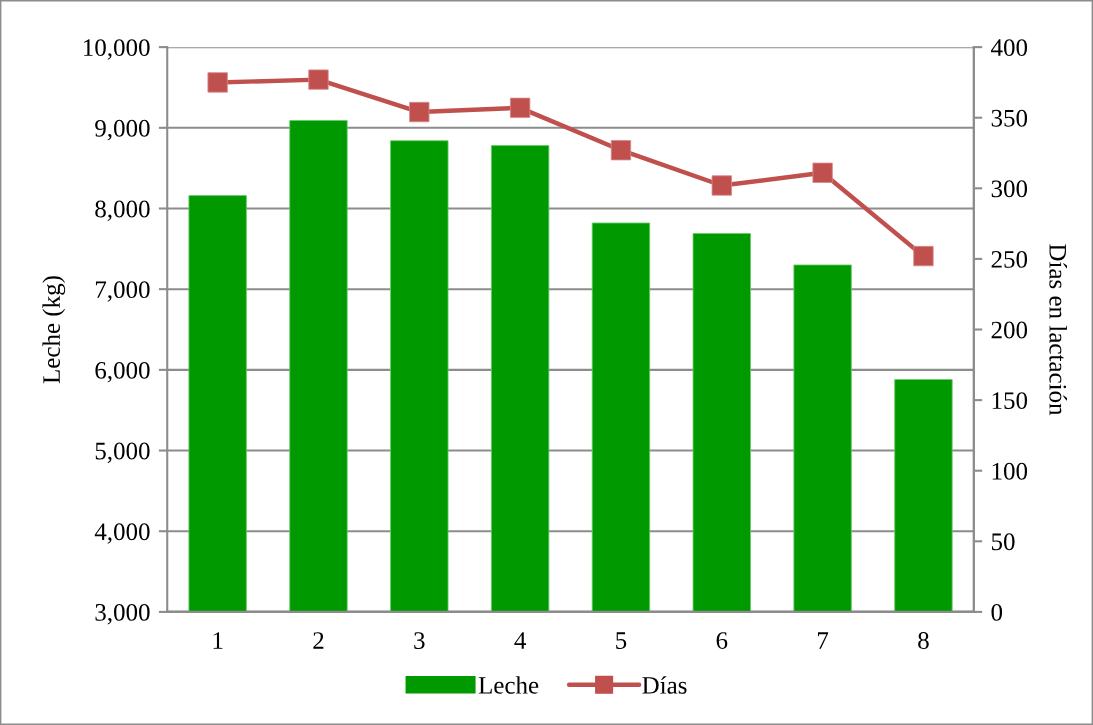 The image size is (1093, 725). Describe the element at coordinates (117, 49) in the screenshot. I see `y-tick-label: 10,000` at that location.